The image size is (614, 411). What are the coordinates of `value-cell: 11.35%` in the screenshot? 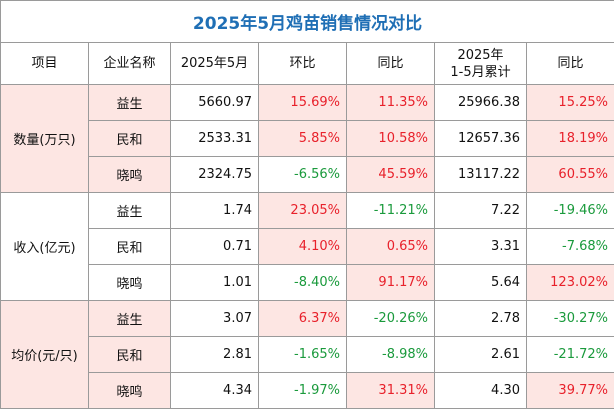 It's located at (390, 102).